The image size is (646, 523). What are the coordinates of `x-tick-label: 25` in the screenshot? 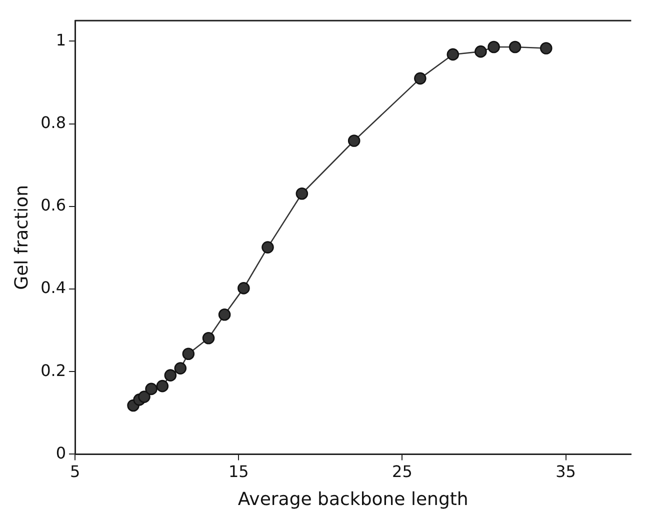 It's located at (402, 471).